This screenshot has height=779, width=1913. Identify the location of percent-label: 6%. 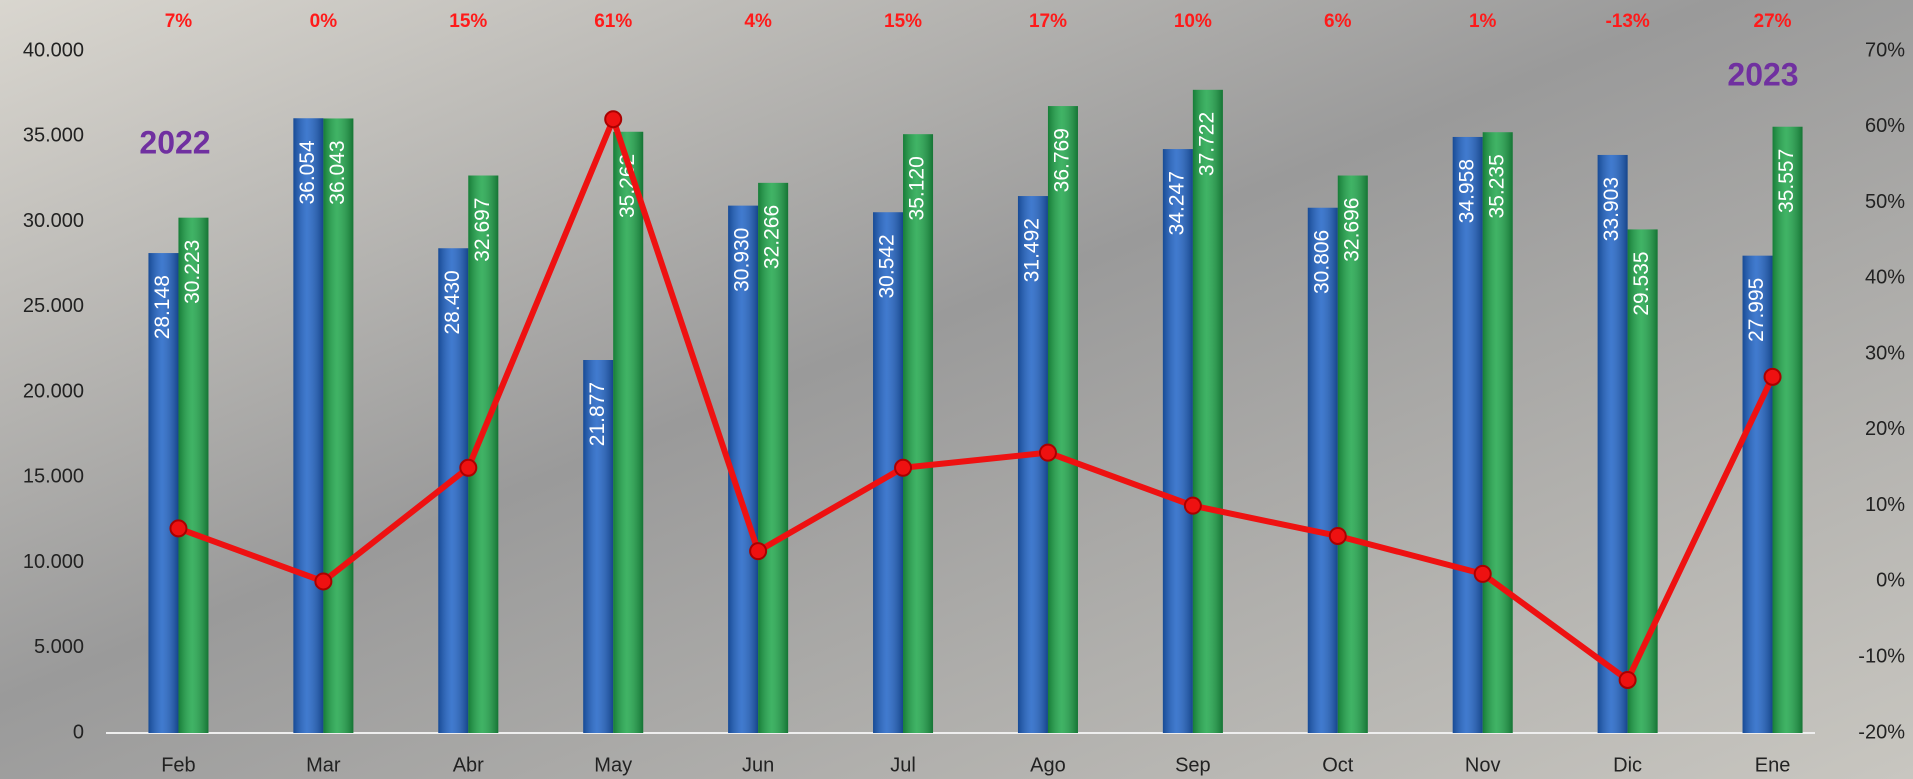
(1338, 21).